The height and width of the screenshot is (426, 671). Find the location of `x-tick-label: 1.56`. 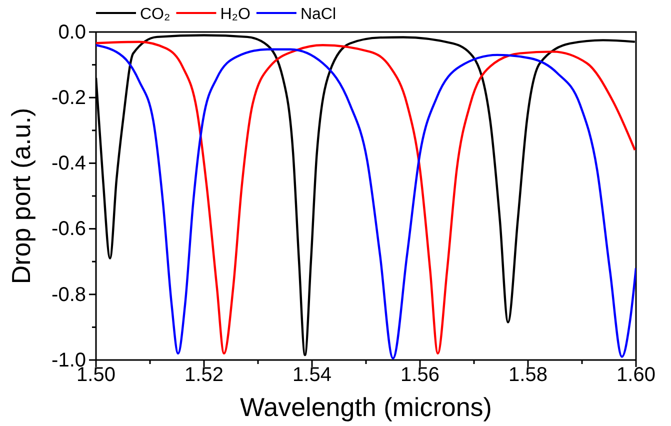

x-tick-label: 1.56 is located at coordinates (420, 375).